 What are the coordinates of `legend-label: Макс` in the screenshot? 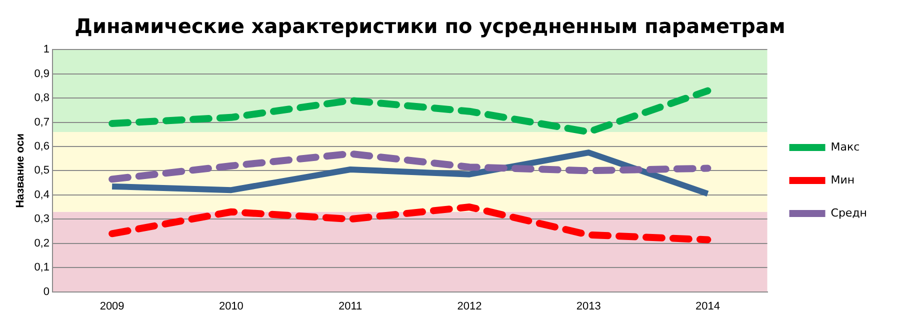 It's located at (845, 147).